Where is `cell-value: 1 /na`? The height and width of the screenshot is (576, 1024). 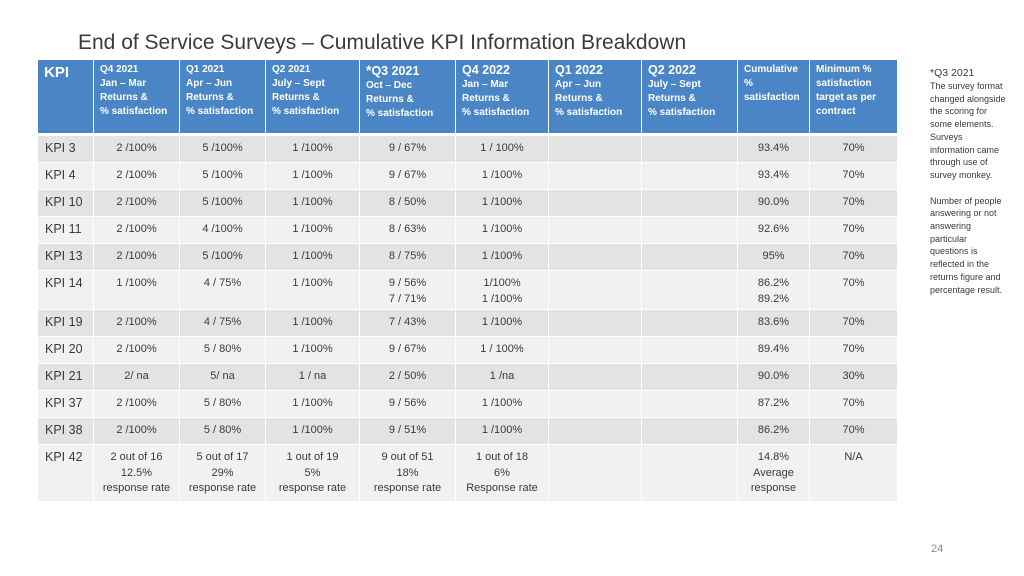
cell-value: 1 /na is located at coordinates (502, 376).